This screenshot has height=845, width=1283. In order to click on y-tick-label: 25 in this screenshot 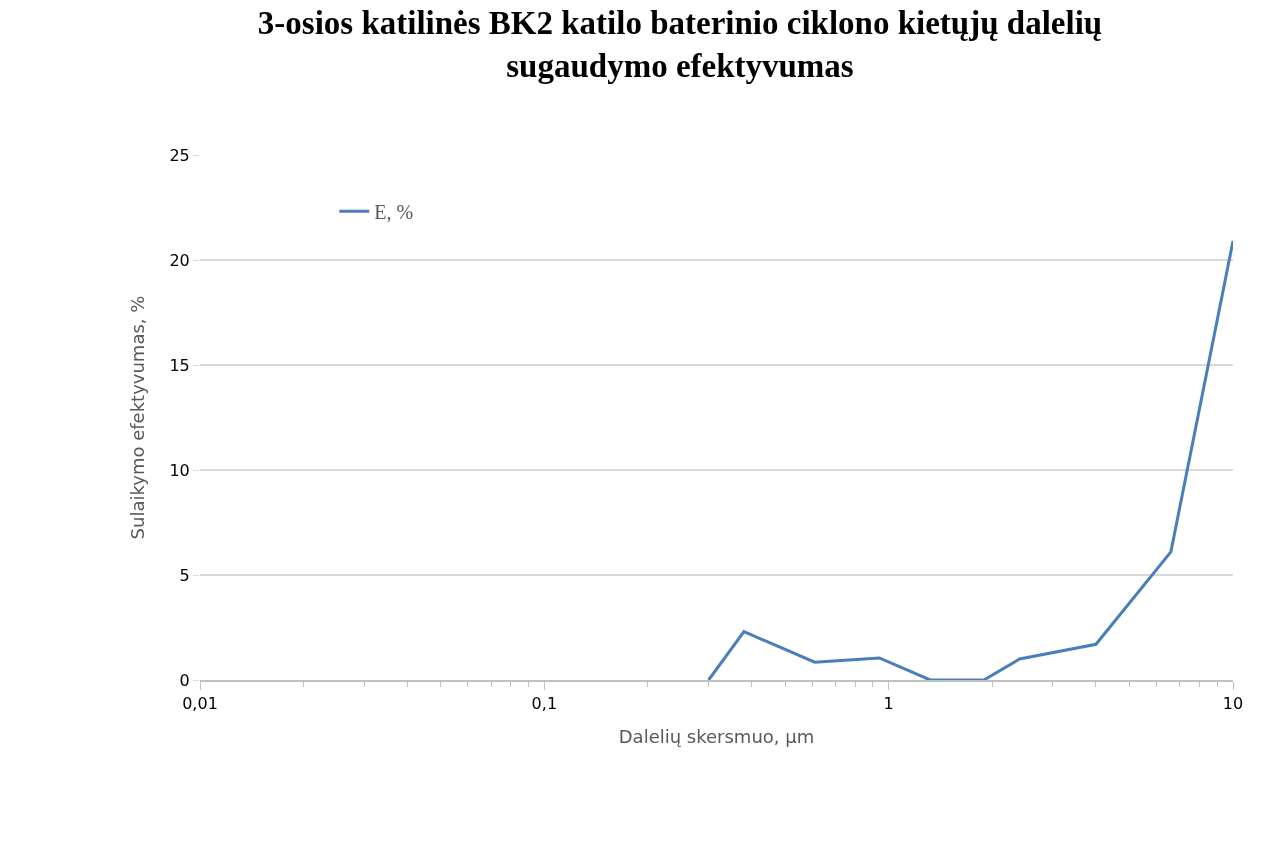, I will do `click(179, 155)`.